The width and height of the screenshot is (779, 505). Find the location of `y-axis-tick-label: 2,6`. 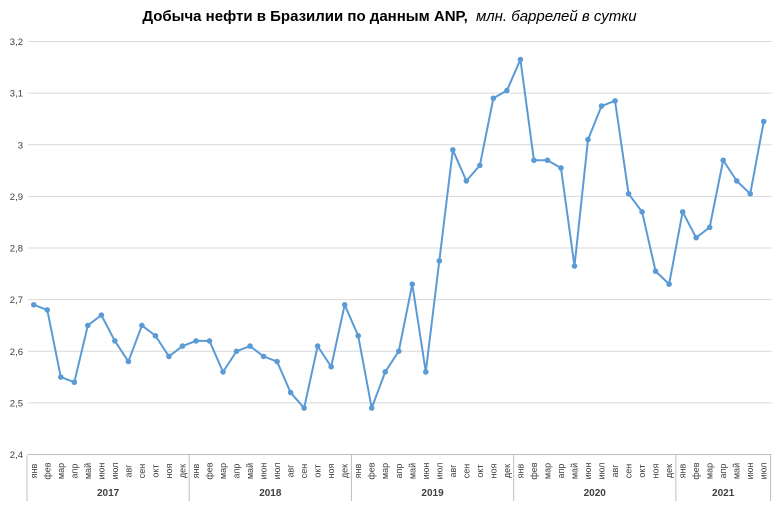

y-axis-tick-label: 2,6 is located at coordinates (16, 352).